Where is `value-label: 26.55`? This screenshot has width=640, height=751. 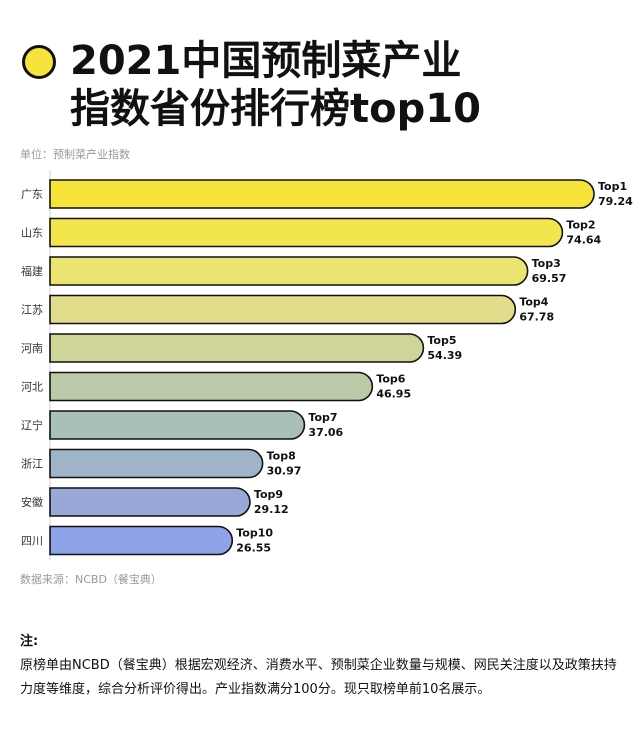
value-label: 26.55 is located at coordinates (253, 548).